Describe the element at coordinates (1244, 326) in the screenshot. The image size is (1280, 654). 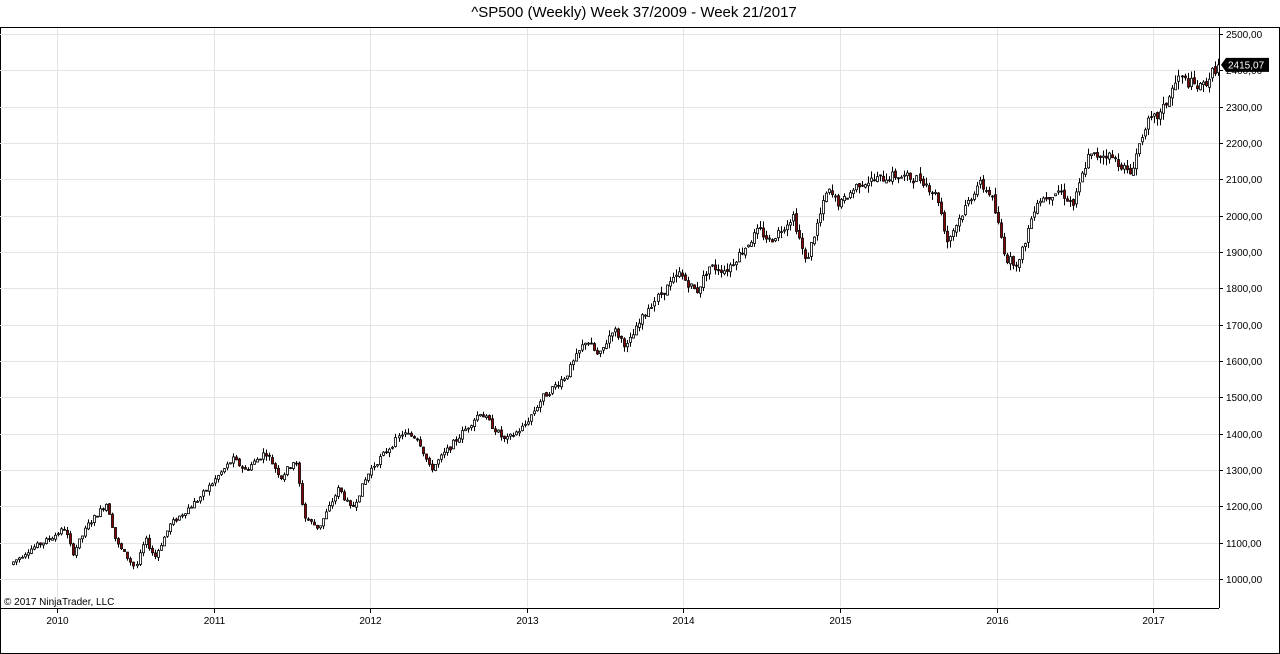
I see `y-tick-label: 1700,00` at that location.